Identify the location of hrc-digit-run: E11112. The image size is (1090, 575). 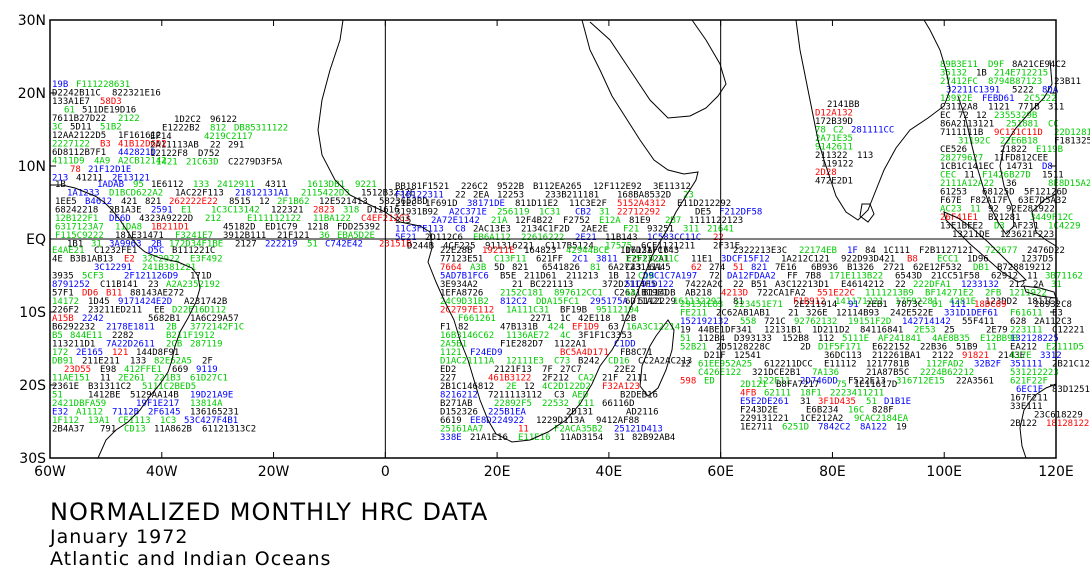
(840, 365).